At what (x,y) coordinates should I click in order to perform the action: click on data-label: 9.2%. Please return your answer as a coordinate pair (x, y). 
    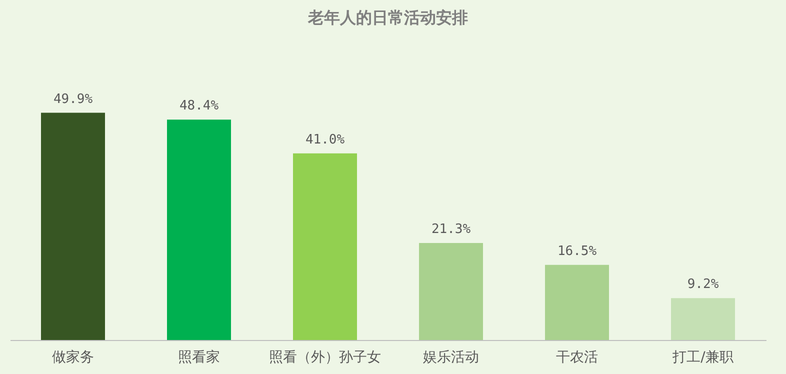
    Looking at the image, I should click on (703, 284).